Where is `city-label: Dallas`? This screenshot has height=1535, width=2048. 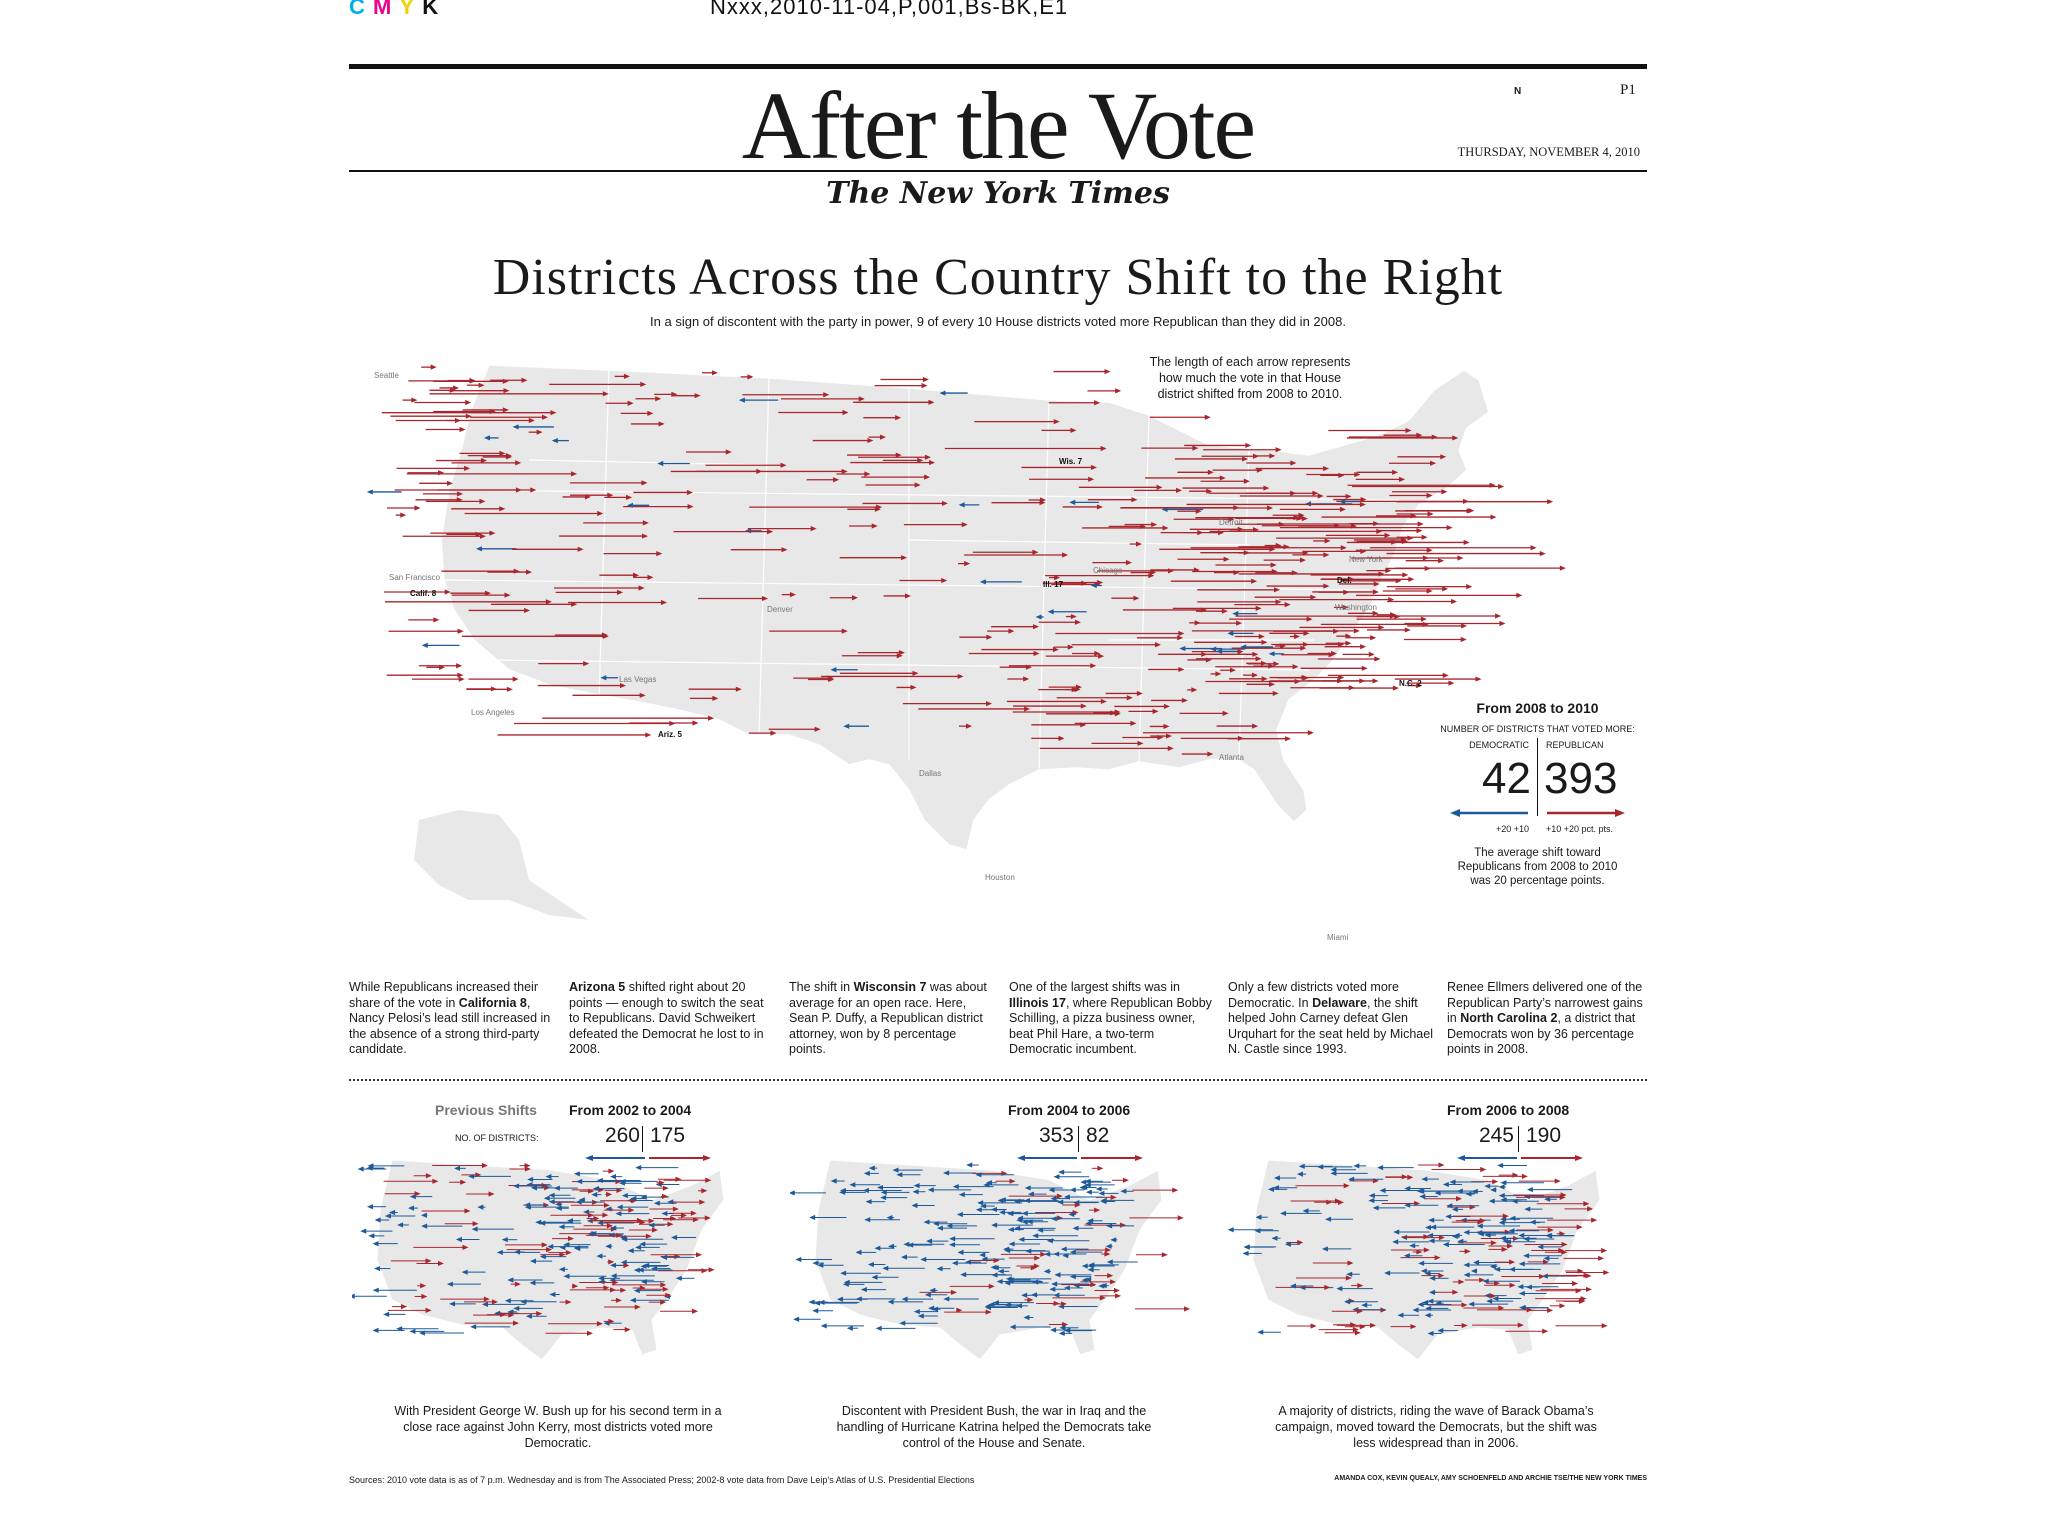
city-label: Dallas is located at coordinates (930, 773).